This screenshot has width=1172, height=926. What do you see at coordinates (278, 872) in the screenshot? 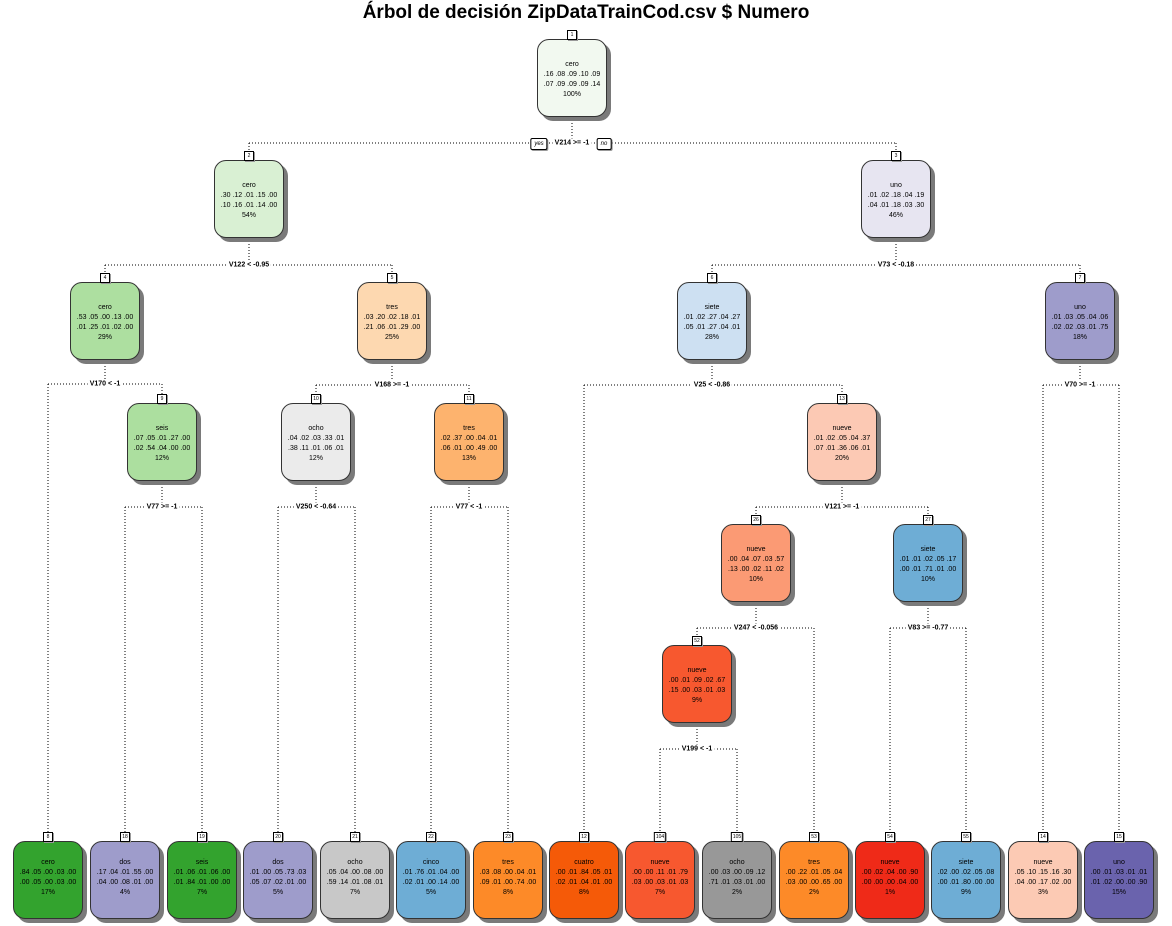
I see `node-probs-row1: .01 .00 .05 .73 .03` at bounding box center [278, 872].